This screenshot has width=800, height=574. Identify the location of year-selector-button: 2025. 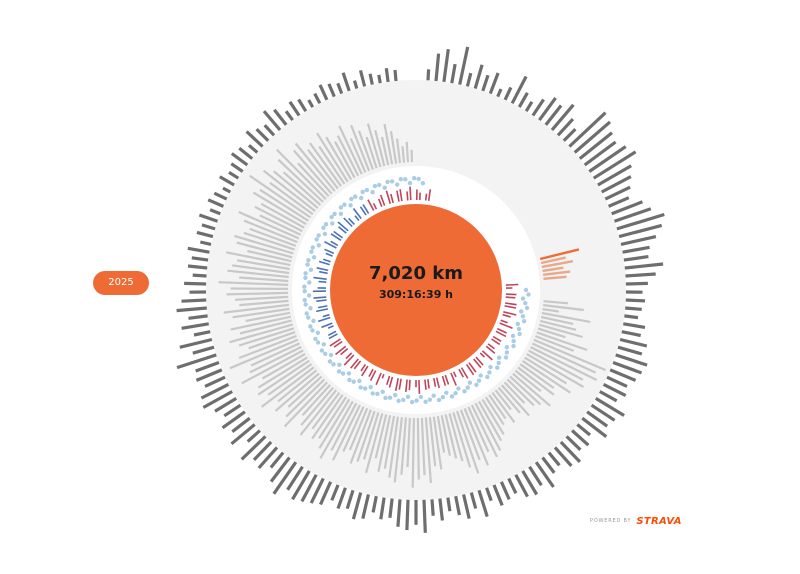
(121, 283).